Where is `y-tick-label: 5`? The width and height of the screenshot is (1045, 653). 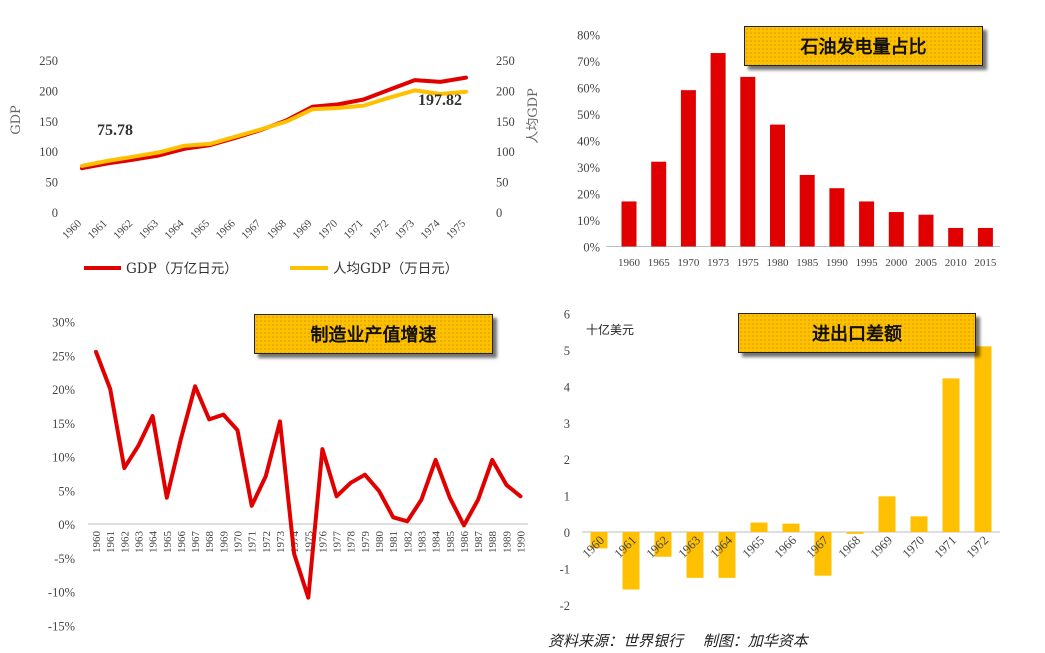
y-tick-label: 5 is located at coordinates (567, 351).